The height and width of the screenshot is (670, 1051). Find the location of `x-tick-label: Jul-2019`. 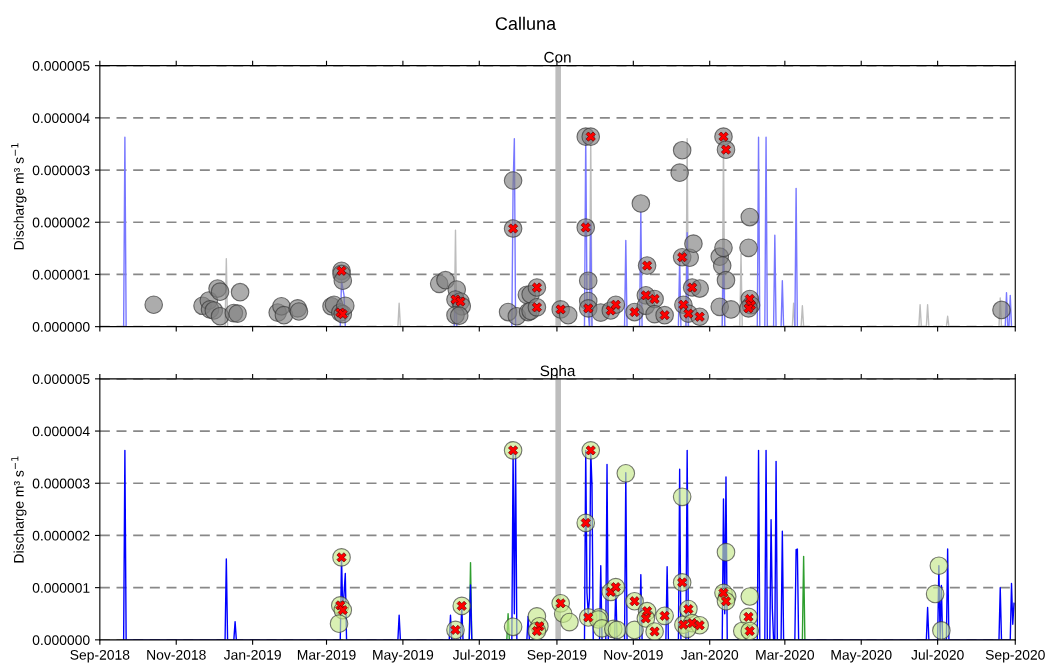

x-tick-label: Jul-2019 is located at coordinates (479, 654).